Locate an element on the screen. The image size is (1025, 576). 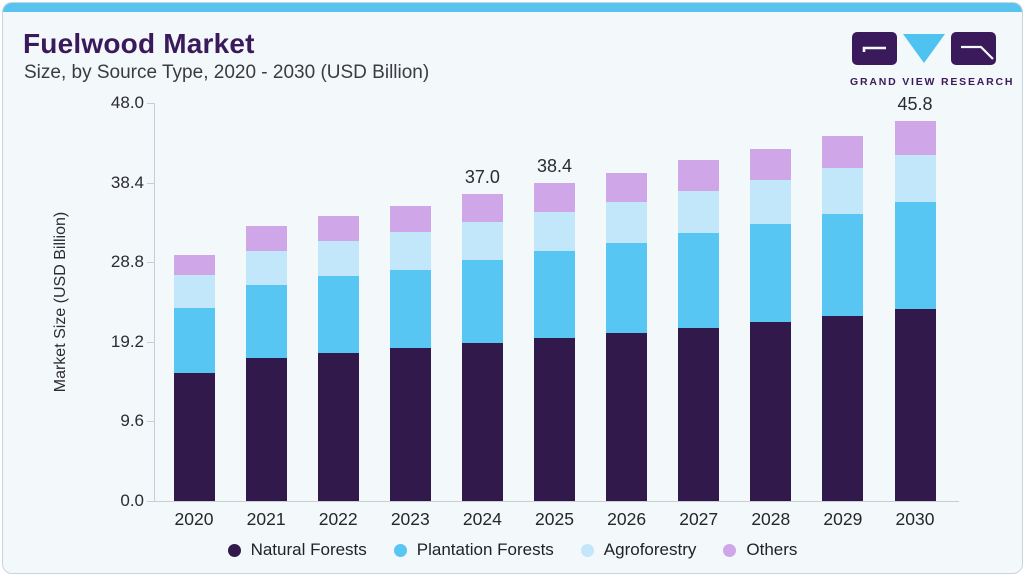
gvr-logo: GRAND VIEW RESEARCH is located at coordinates (931, 59).